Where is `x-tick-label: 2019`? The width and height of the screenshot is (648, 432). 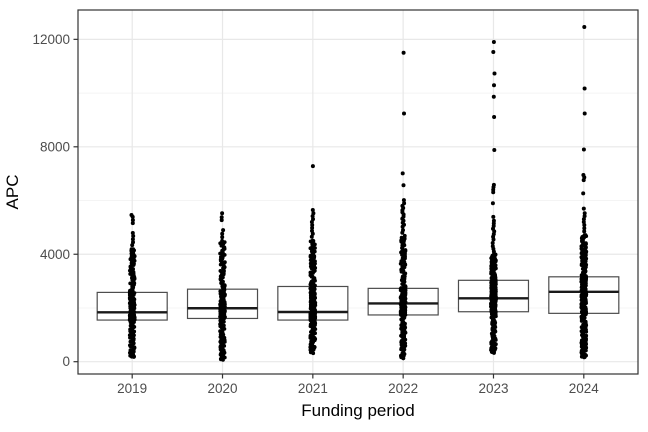 x-tick-label: 2019 is located at coordinates (132, 388).